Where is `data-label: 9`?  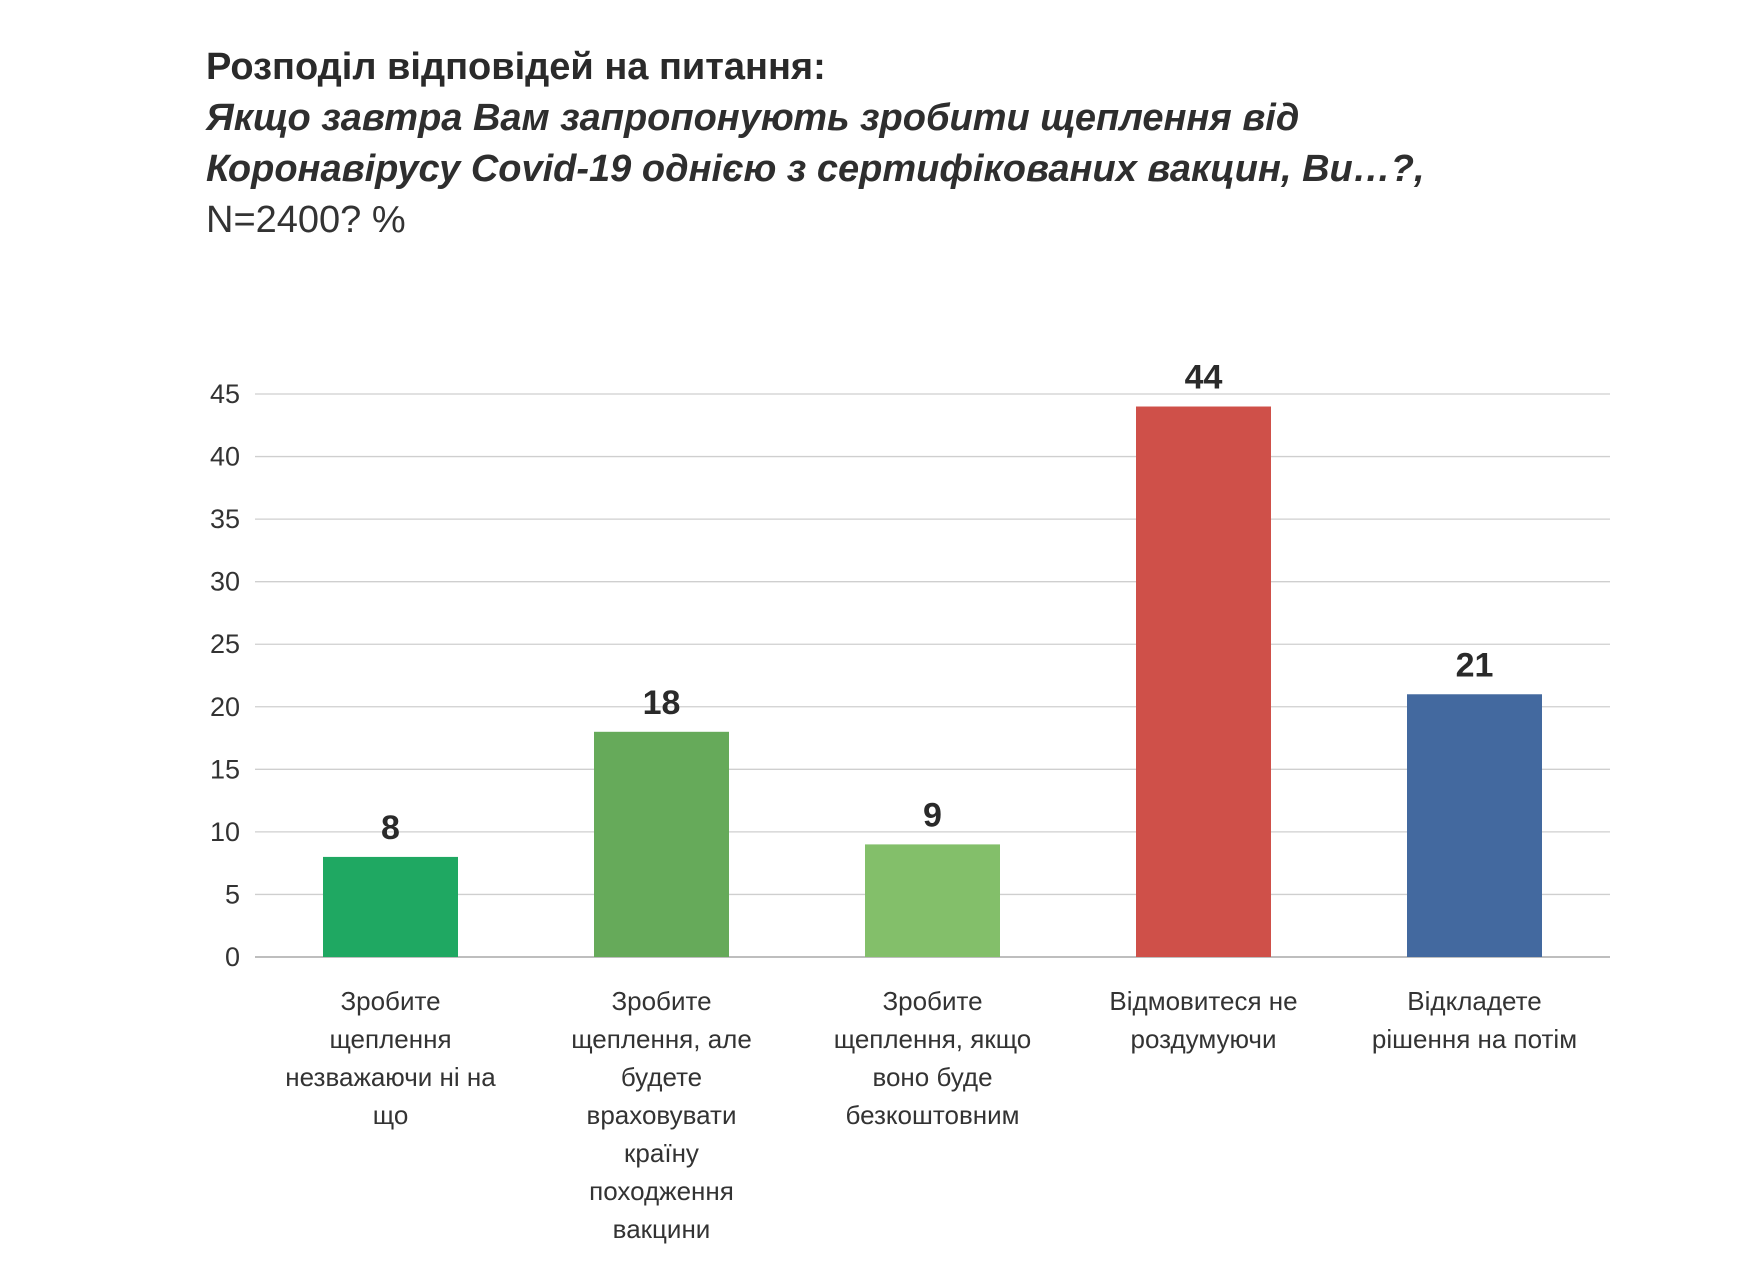 data-label: 9 is located at coordinates (932, 815).